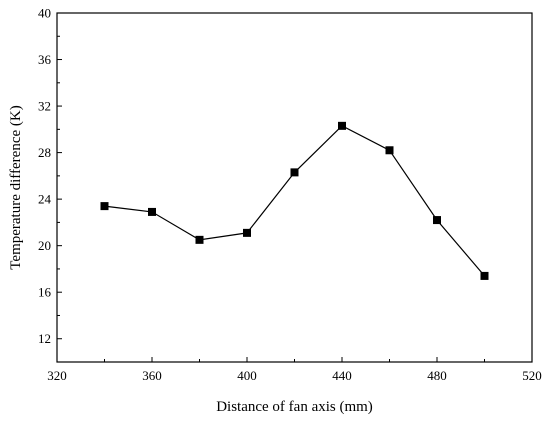  Describe the element at coordinates (532, 375) in the screenshot. I see `x-tick-label: 520` at that location.